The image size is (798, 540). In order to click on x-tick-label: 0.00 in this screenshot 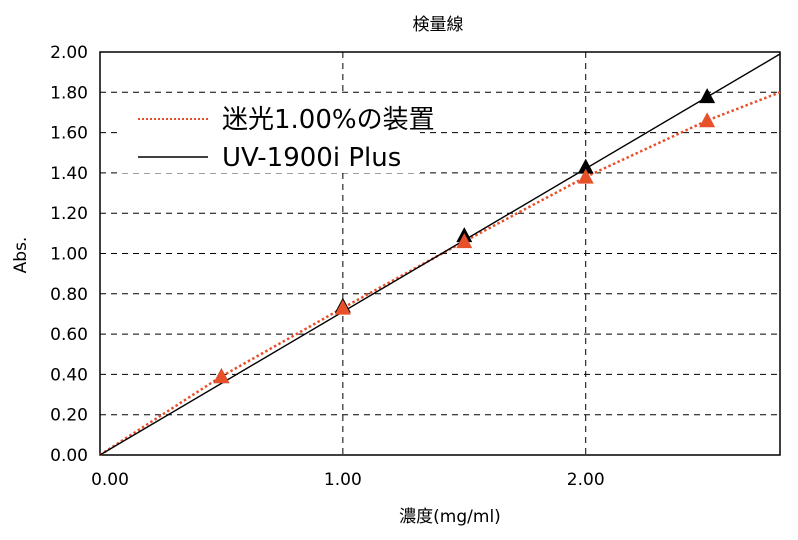, I will do `click(110, 480)`.